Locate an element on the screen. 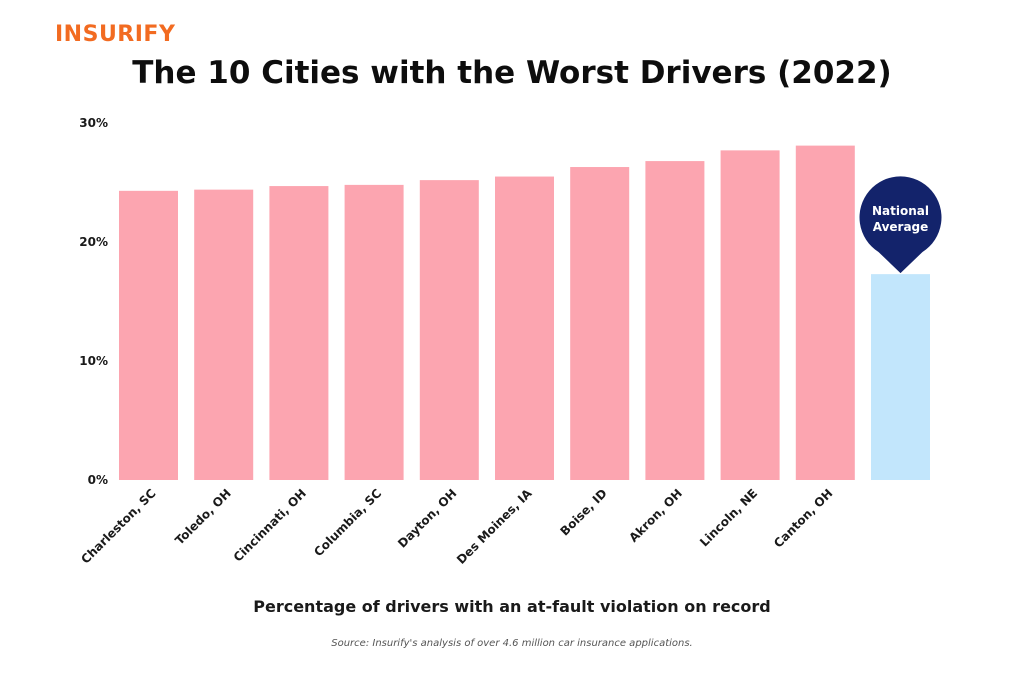 Image resolution: width=1024 pixels, height=683 pixels. x-tick-label: Boise, ID is located at coordinates (584, 512).